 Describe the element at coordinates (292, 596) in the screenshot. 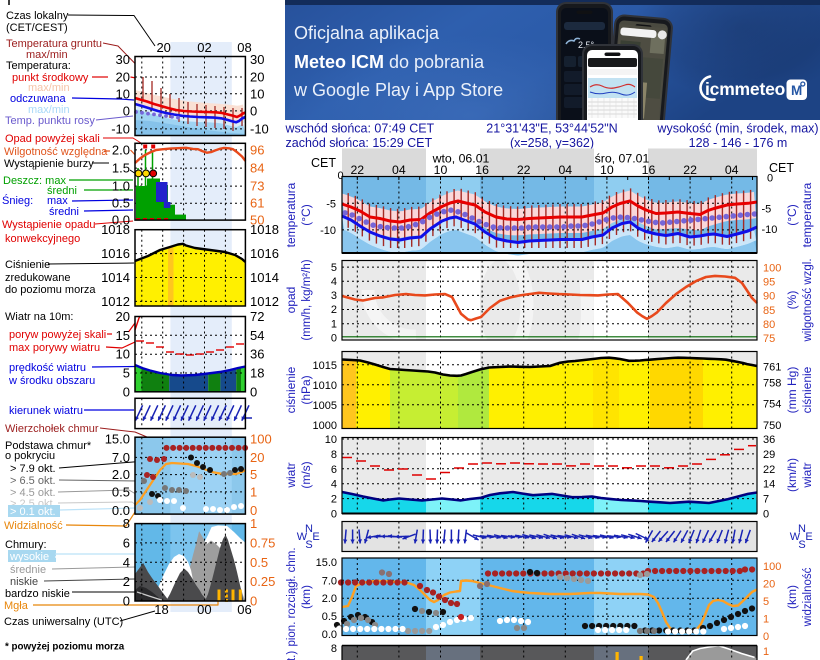

I see `svg-text: pion. rozciągł. chm.` at that location.